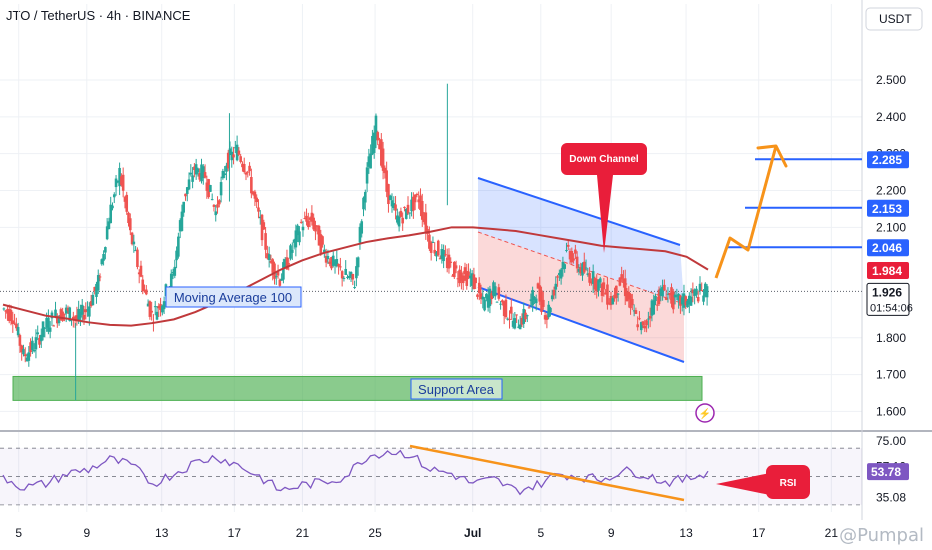  I want to click on price-label-box, so click(888, 208).